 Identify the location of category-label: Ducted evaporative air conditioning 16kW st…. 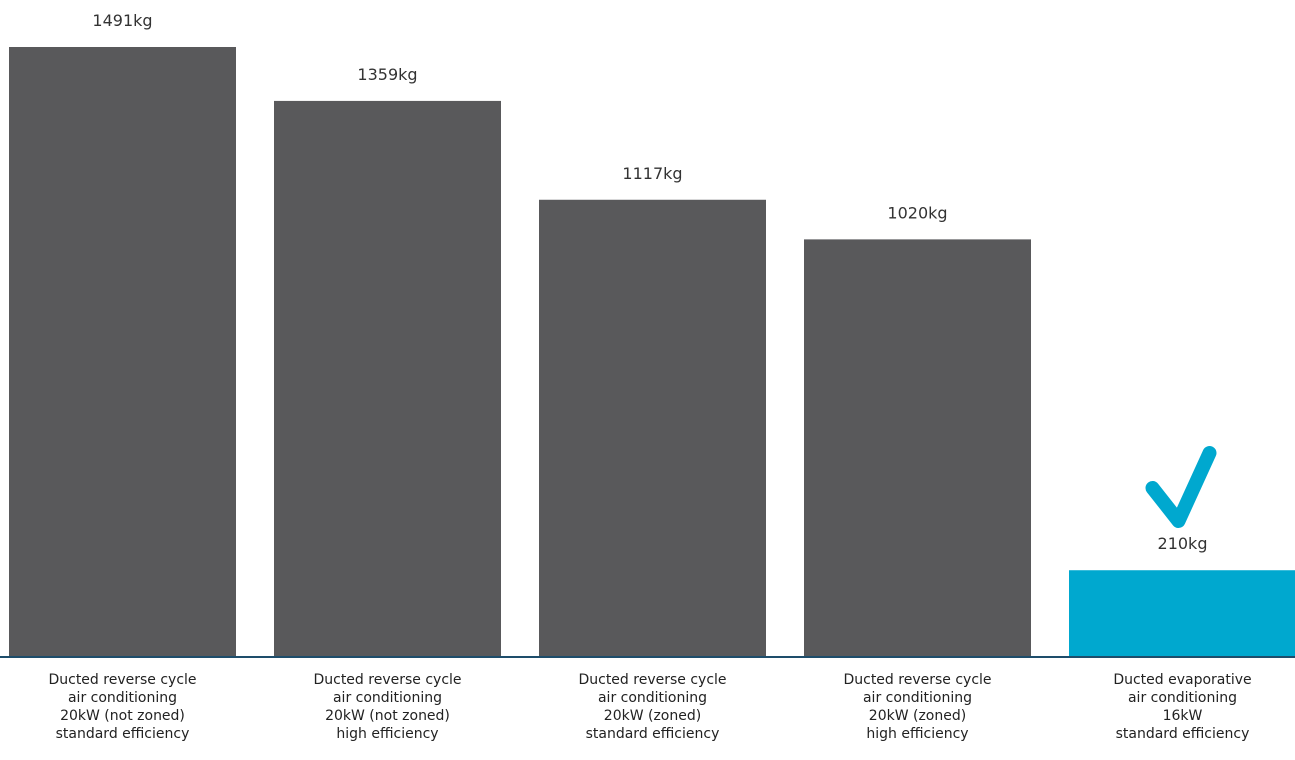
(1182, 707).